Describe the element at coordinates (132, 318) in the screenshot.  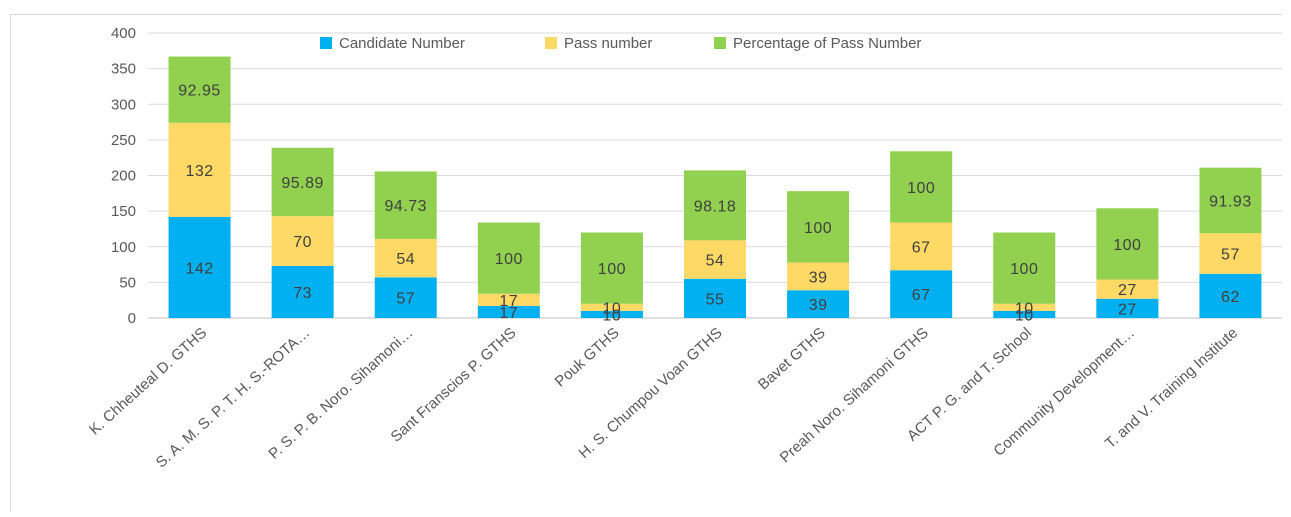
I see `y-tick-label: 0` at that location.